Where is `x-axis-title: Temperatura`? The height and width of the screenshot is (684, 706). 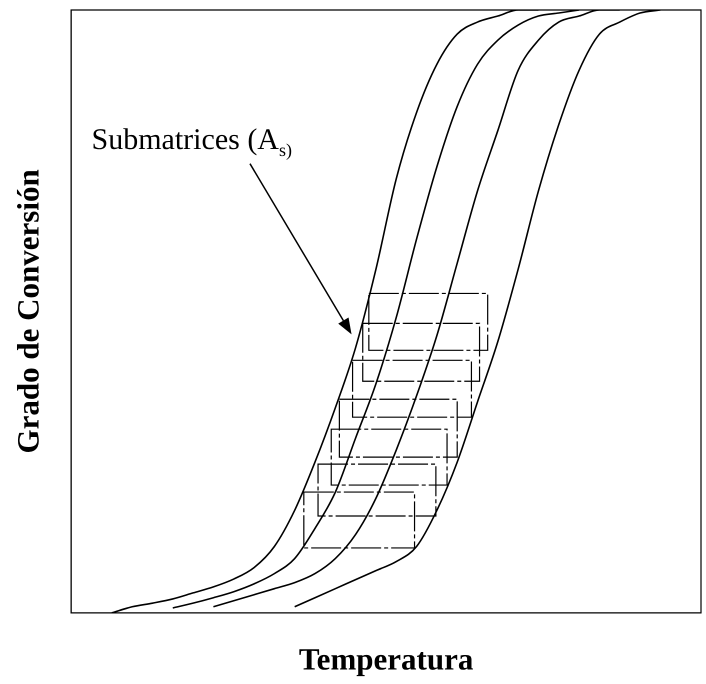 x-axis-title: Temperatura is located at coordinates (386, 658).